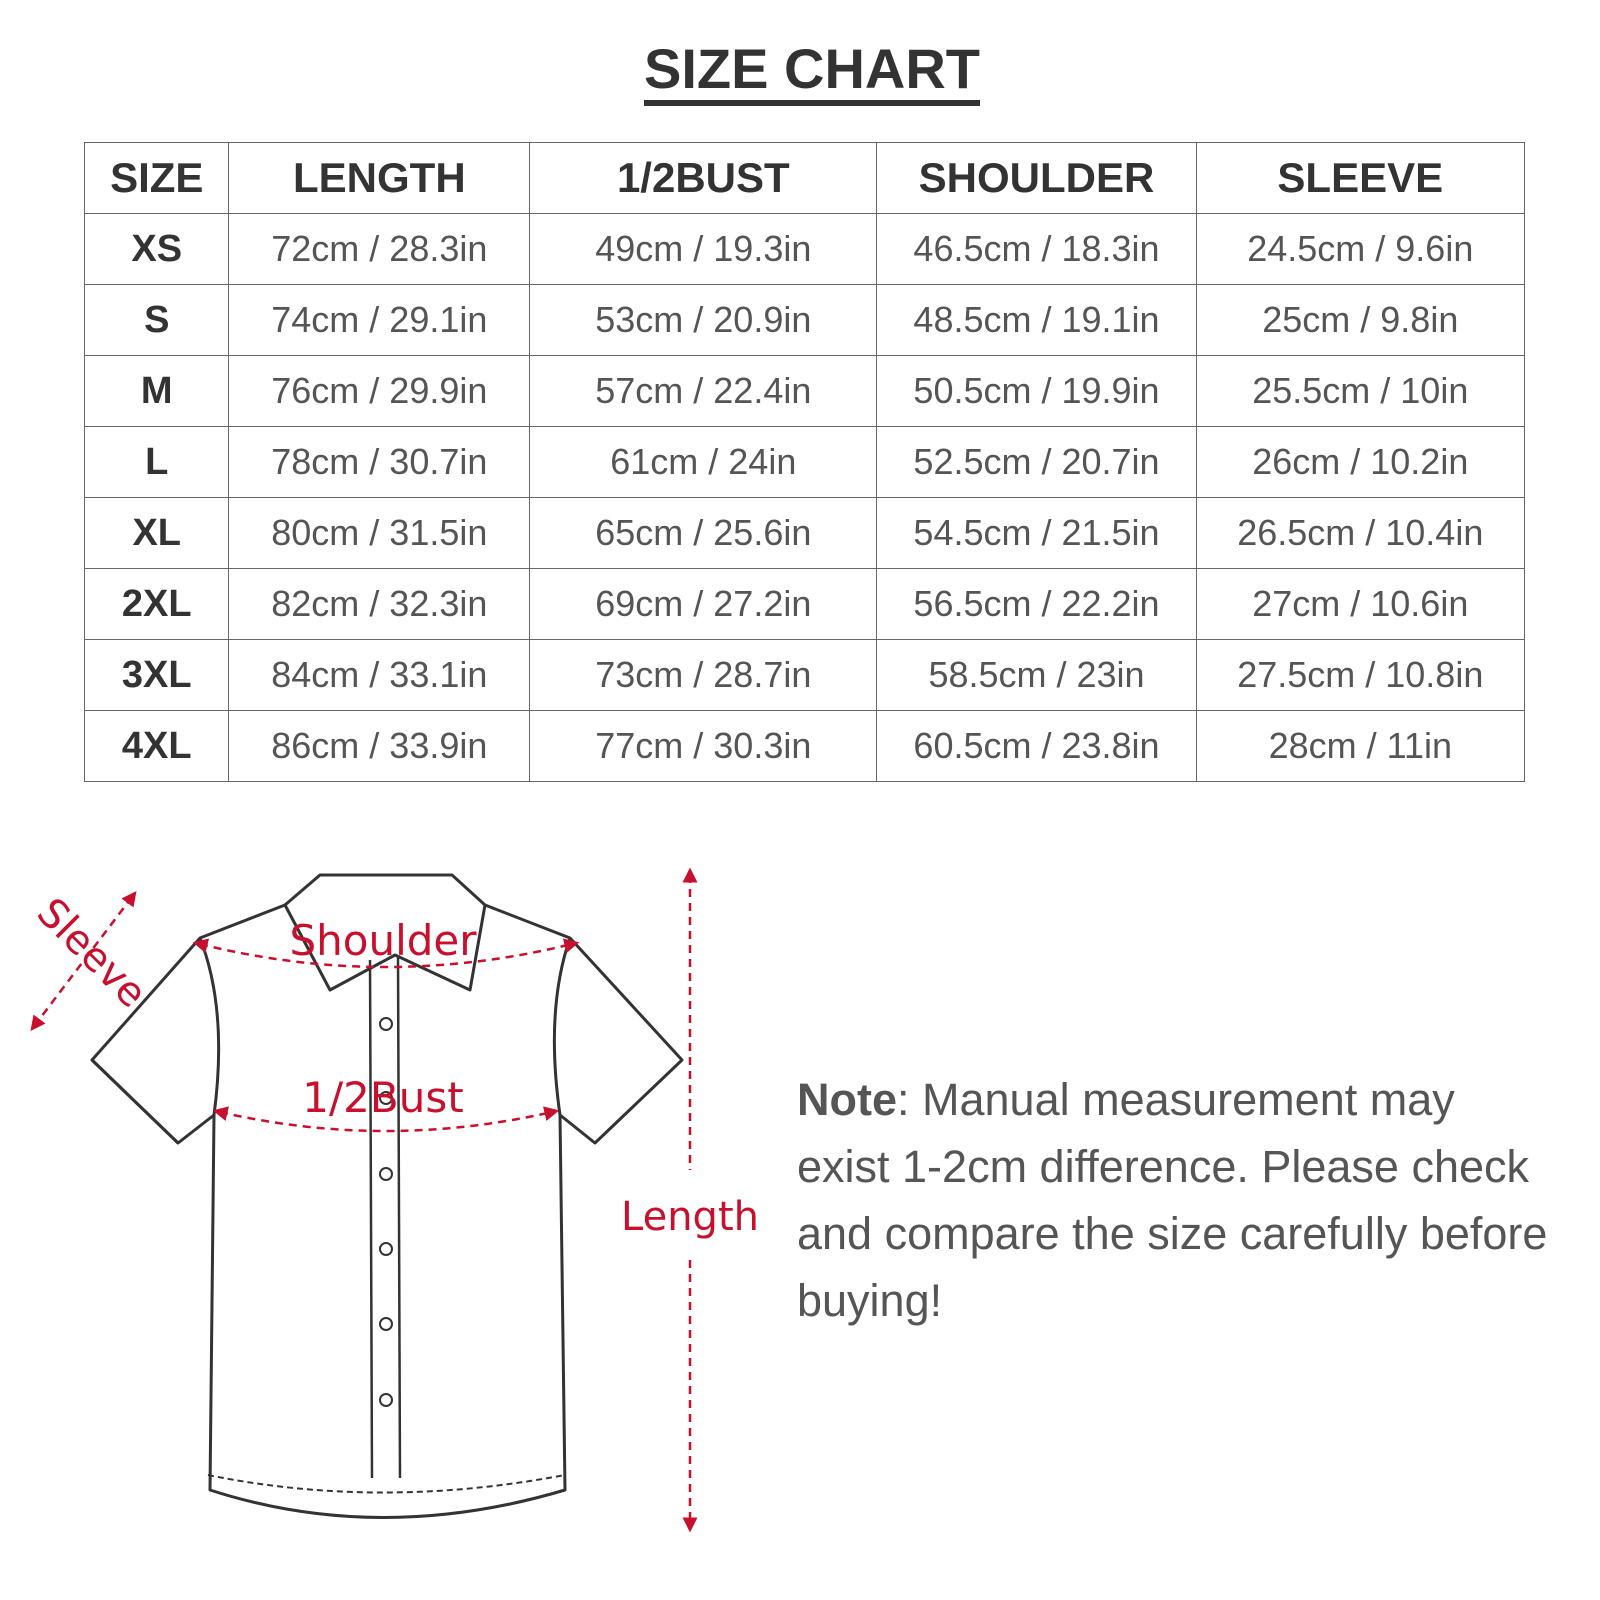  What do you see at coordinates (1036, 533) in the screenshot?
I see `measurement-cell: 54.5cm / 21.5in` at bounding box center [1036, 533].